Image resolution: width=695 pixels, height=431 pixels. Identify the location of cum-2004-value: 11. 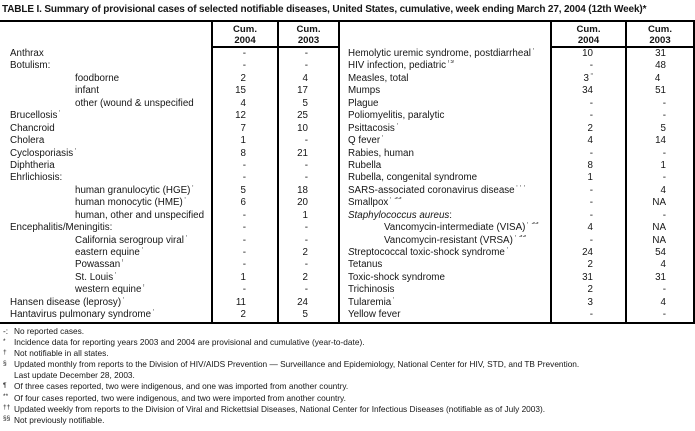
(244, 303).